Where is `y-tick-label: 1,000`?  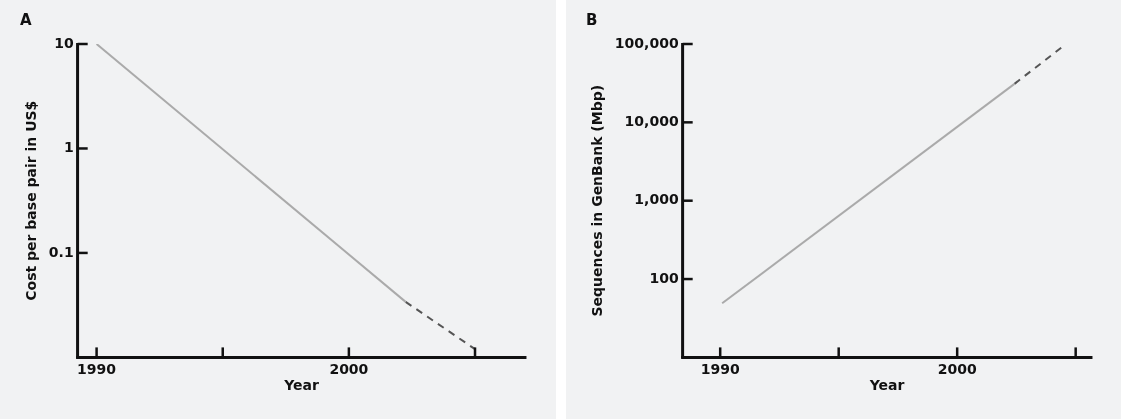
y-tick-label: 1,000 is located at coordinates (656, 199).